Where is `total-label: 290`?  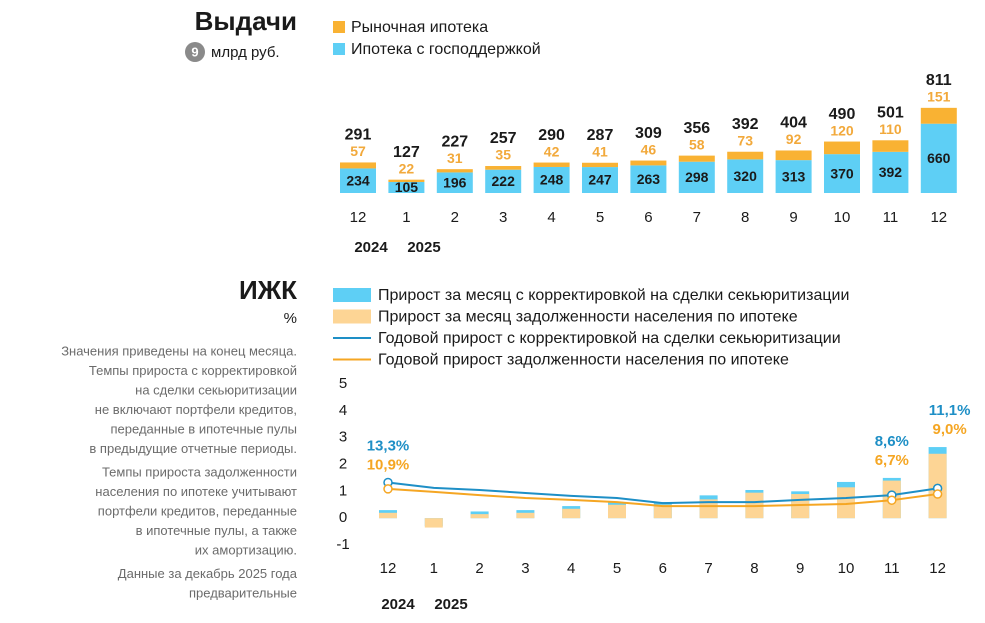 total-label: 290 is located at coordinates (551, 135).